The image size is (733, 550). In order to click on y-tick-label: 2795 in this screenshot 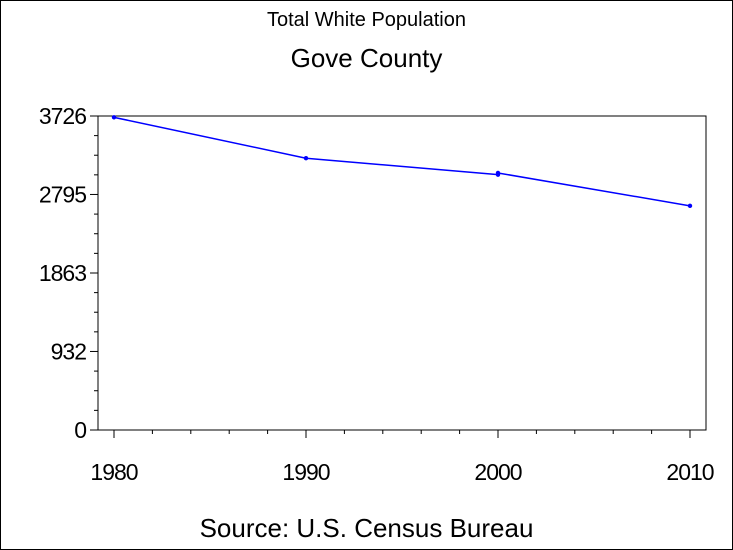, I will do `click(62, 194)`.